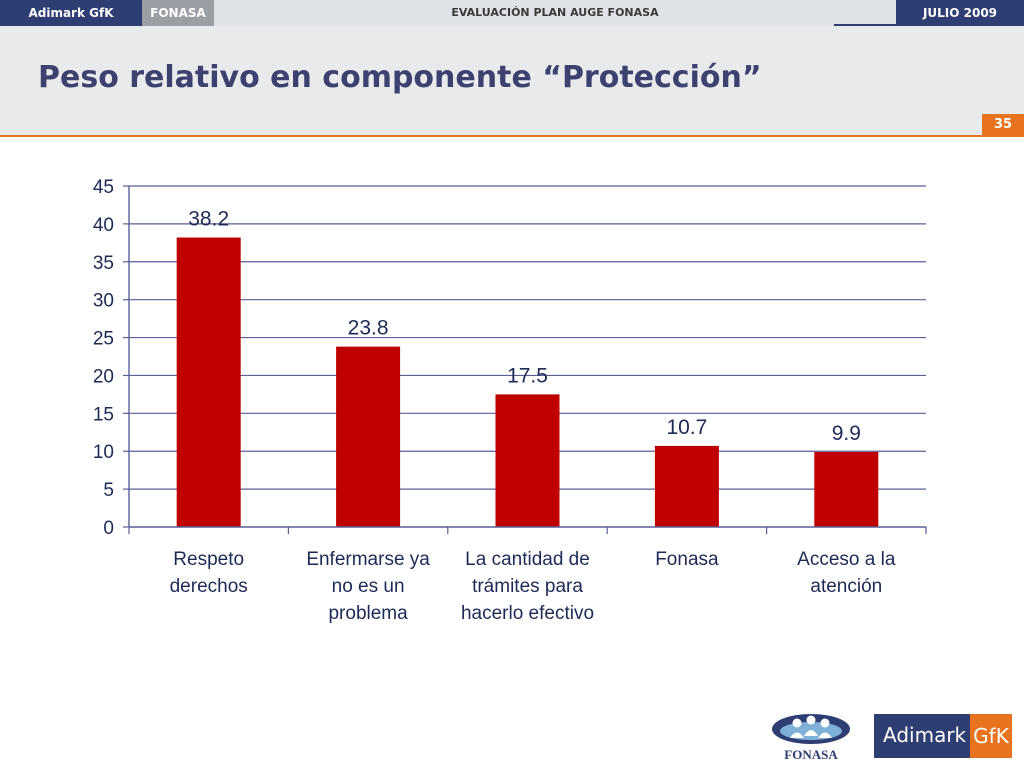 This screenshot has width=1024, height=768. I want to click on header-section-title: EVALUACIÓN PLAN AUGE FONASA, so click(555, 12).